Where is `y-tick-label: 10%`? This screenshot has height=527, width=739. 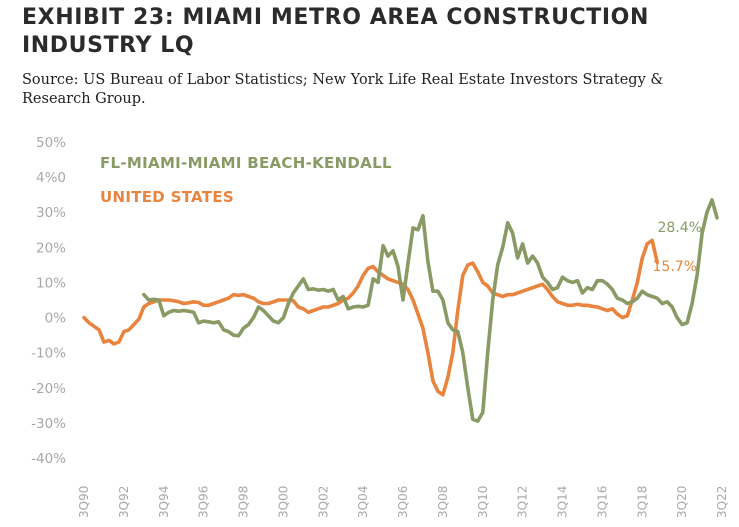 y-tick-label: 10% is located at coordinates (51, 283).